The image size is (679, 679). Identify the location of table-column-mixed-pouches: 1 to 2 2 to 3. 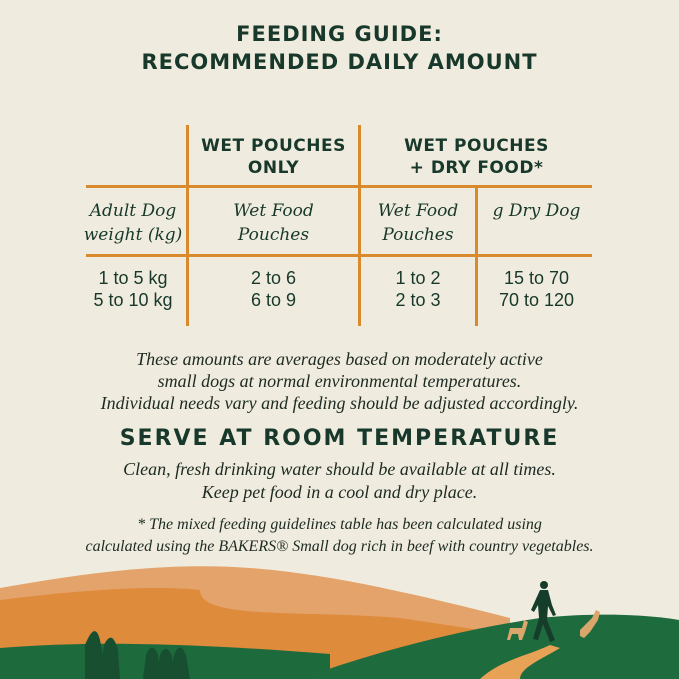
(418, 289).